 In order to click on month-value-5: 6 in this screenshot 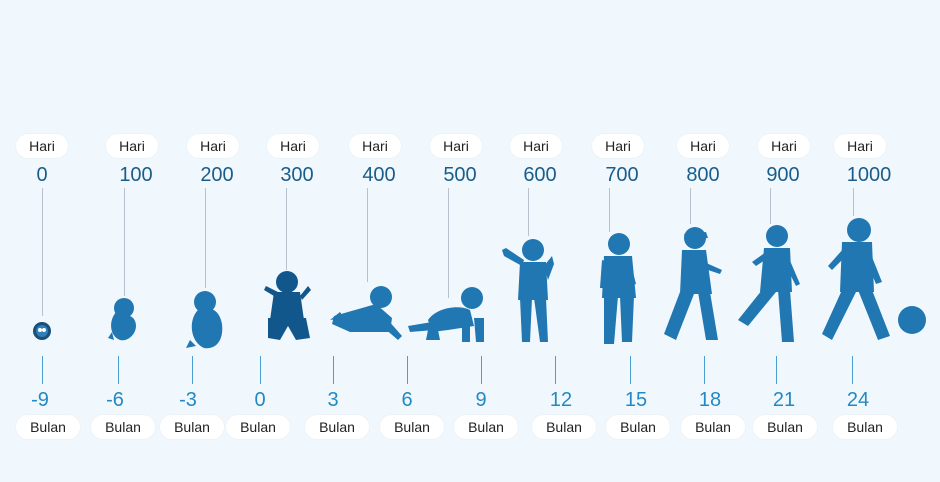, I will do `click(407, 400)`.